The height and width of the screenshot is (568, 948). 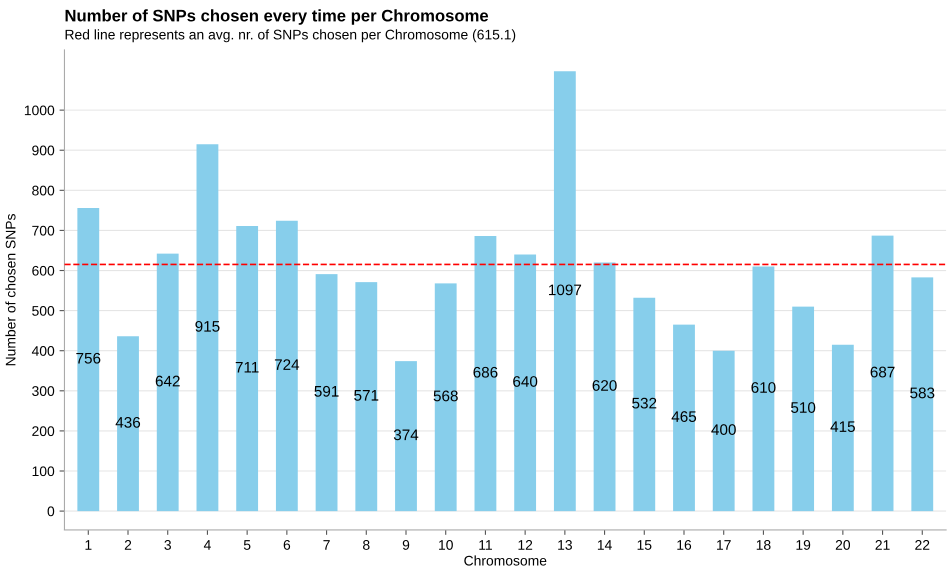 I want to click on data-label: 571, so click(x=366, y=395).